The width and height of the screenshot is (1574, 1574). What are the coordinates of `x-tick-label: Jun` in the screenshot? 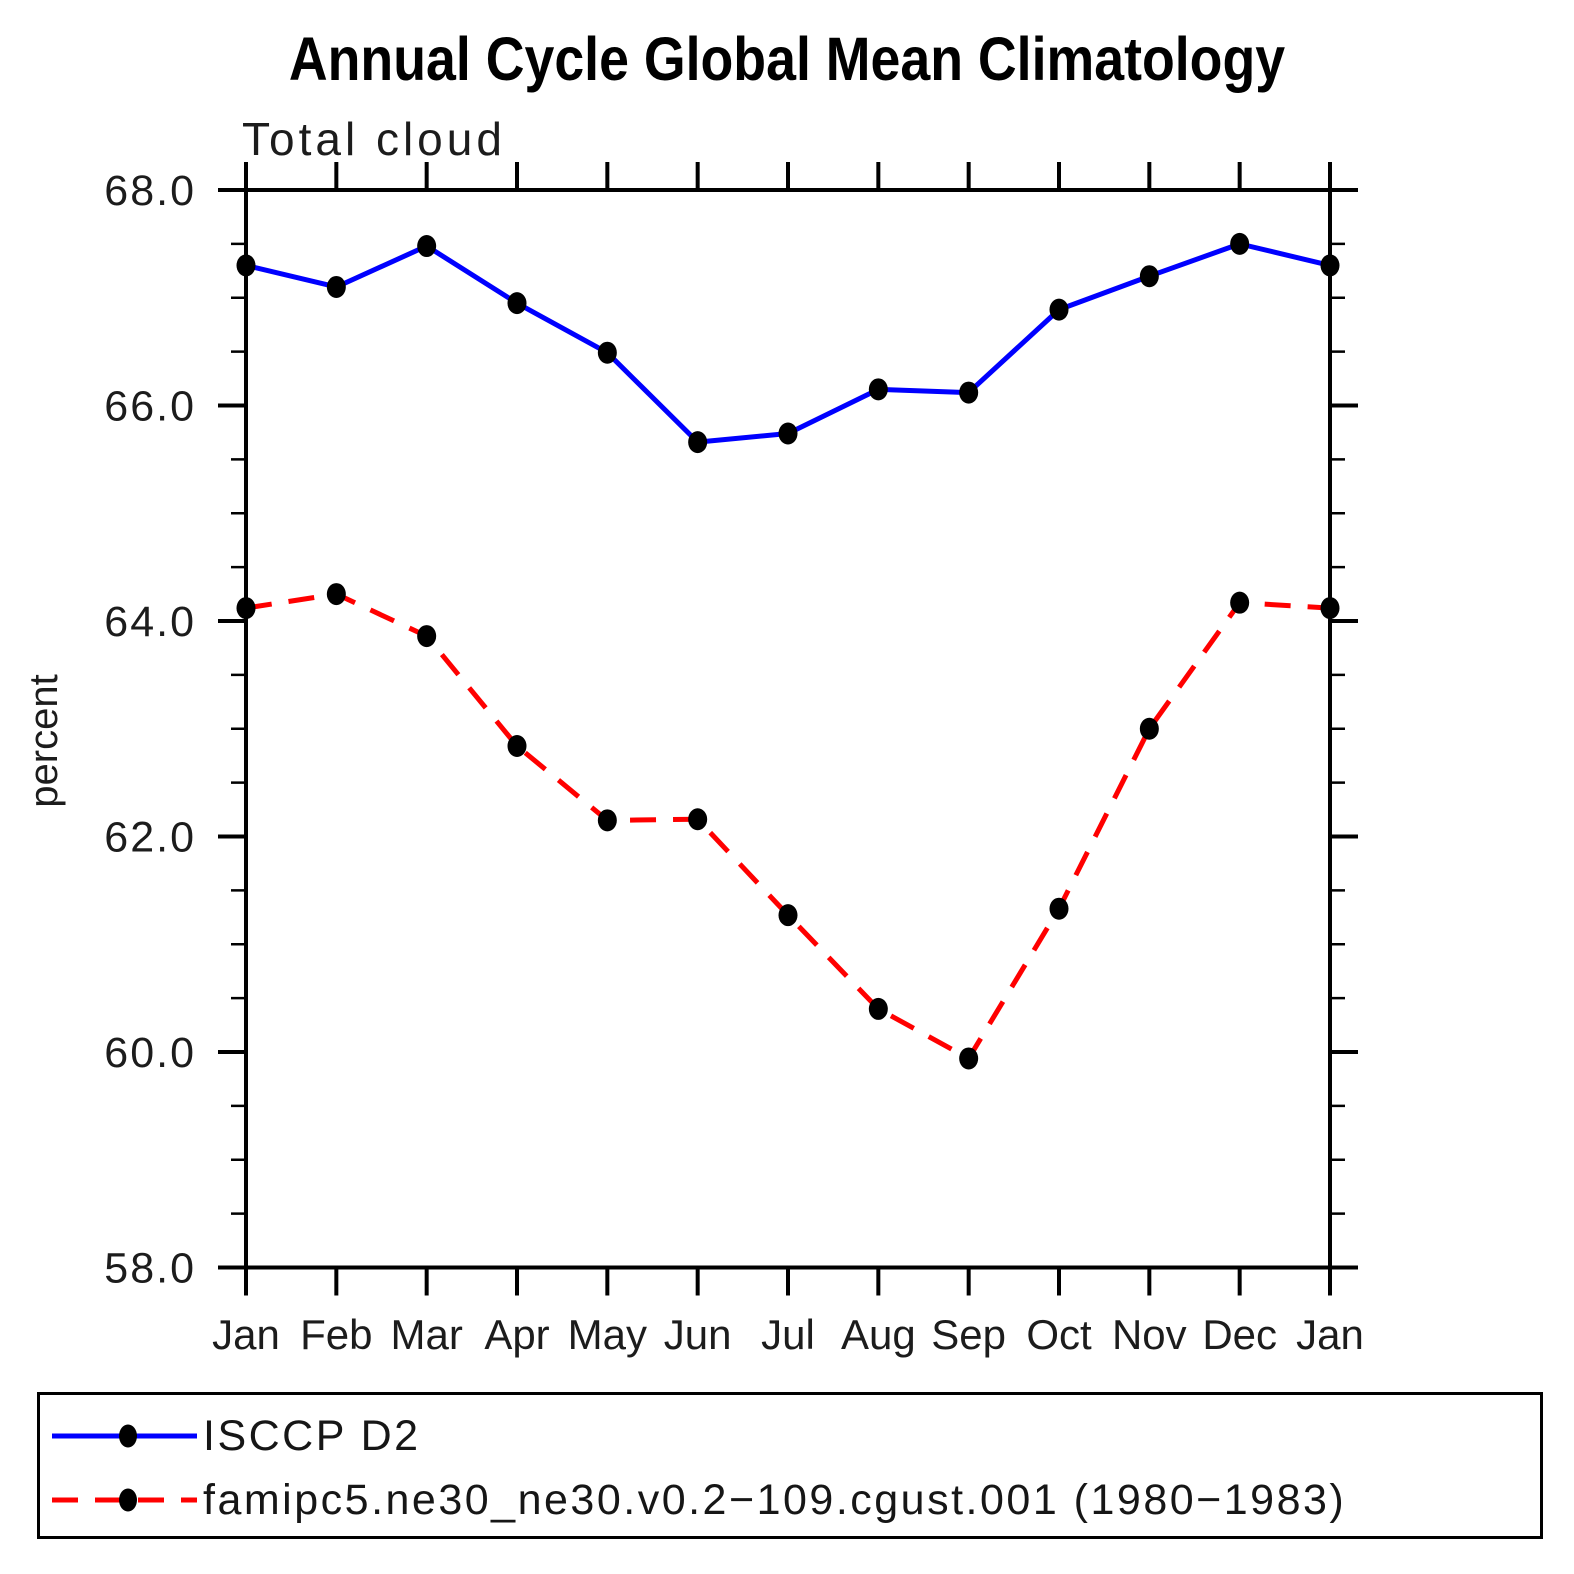 It's located at (698, 1334).